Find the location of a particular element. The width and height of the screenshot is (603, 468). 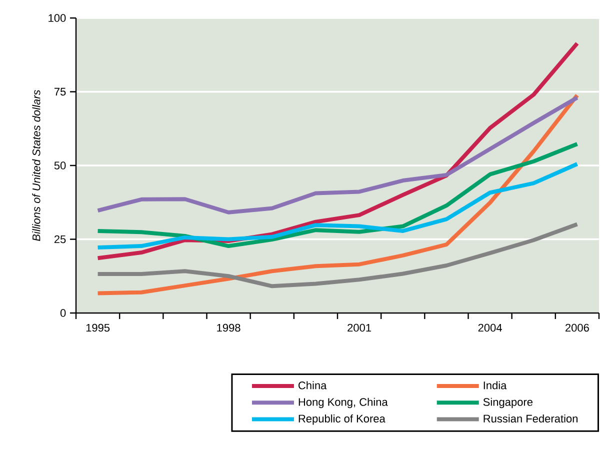

y-tick-label: 25 is located at coordinates (60, 239).